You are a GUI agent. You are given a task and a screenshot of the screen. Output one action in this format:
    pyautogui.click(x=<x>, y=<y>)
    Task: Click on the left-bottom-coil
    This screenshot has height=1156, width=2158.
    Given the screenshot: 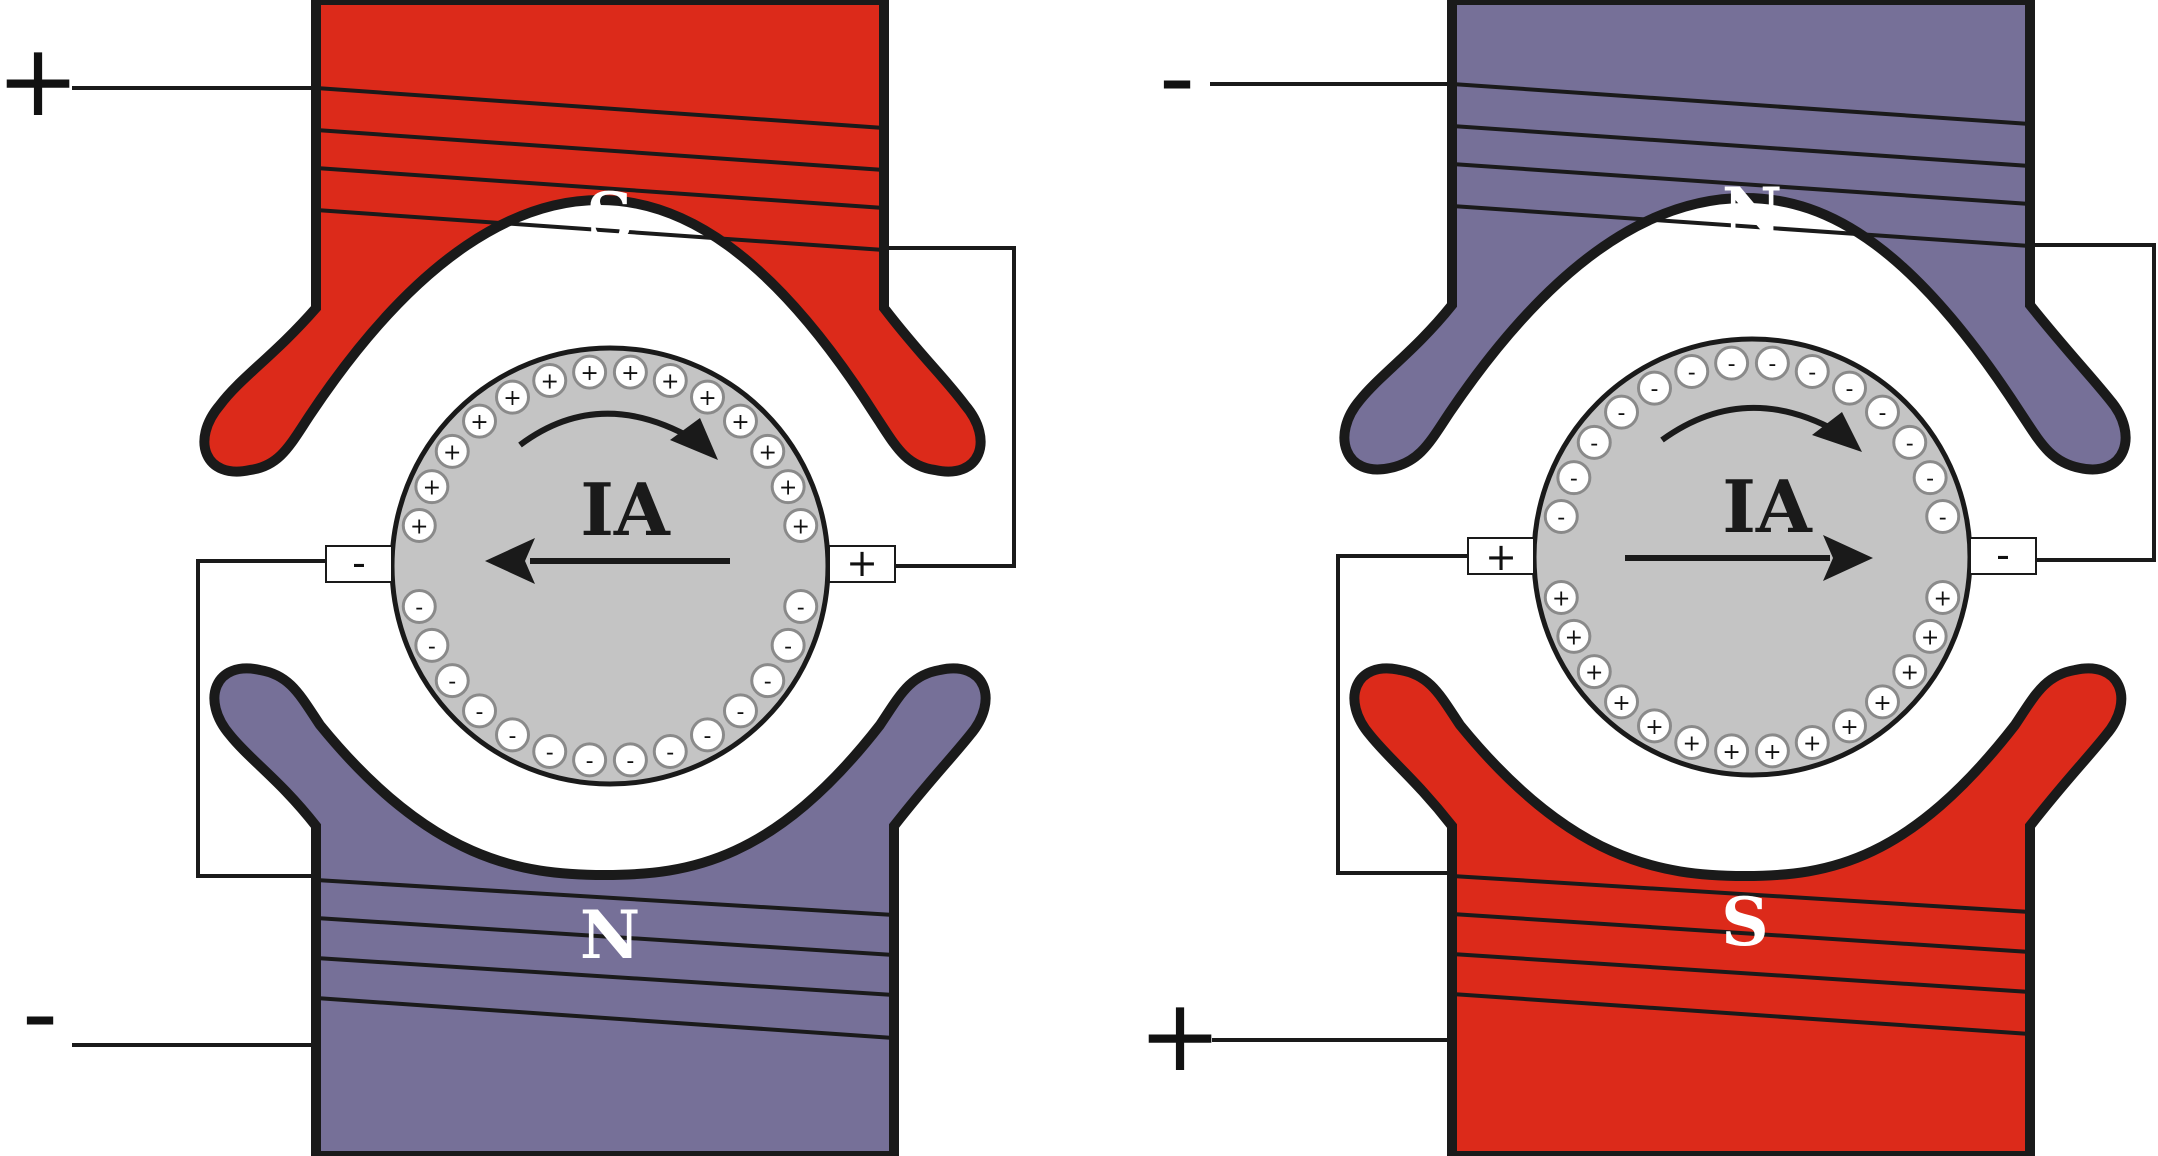 What is the action you would take?
    pyautogui.click(x=605, y=959)
    